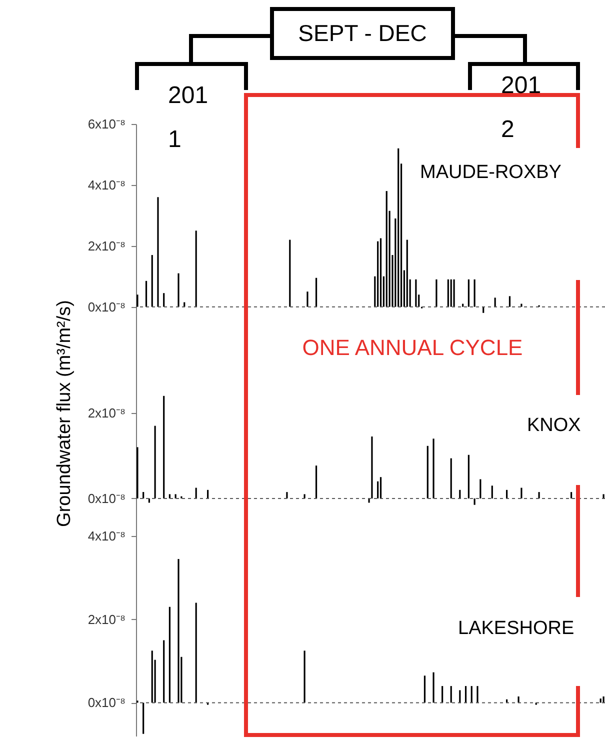 The height and width of the screenshot is (740, 605). Describe the element at coordinates (521, 108) in the screenshot. I see `annotation: 2012` at that location.